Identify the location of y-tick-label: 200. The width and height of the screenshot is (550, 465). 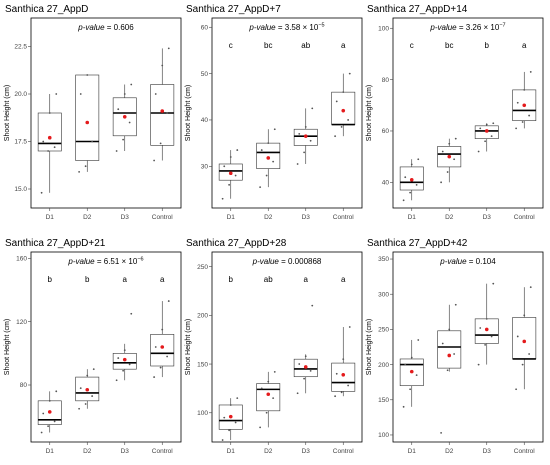
(202, 316).